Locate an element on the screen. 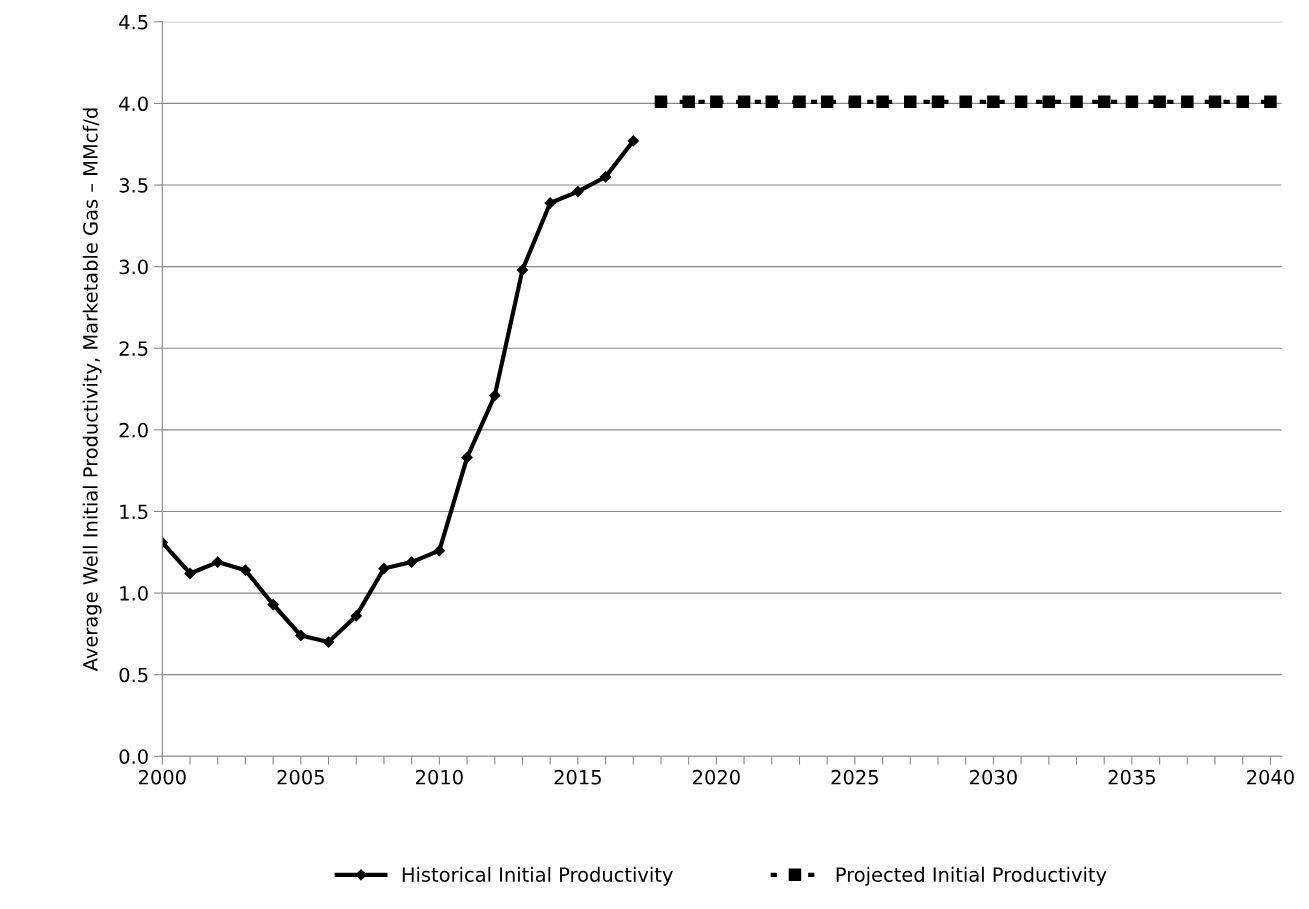 This screenshot has height=909, width=1309. x-tick-label: 2035 is located at coordinates (1131, 777).